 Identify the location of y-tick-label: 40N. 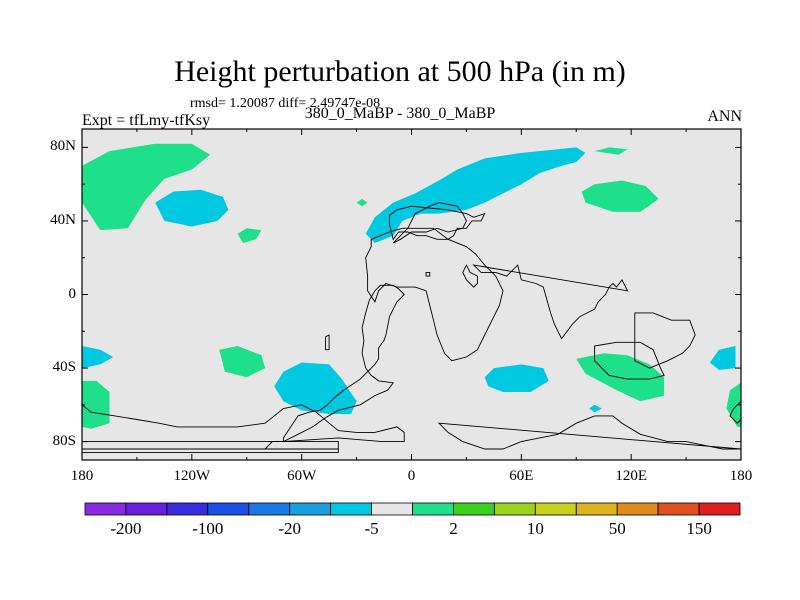
(63, 219).